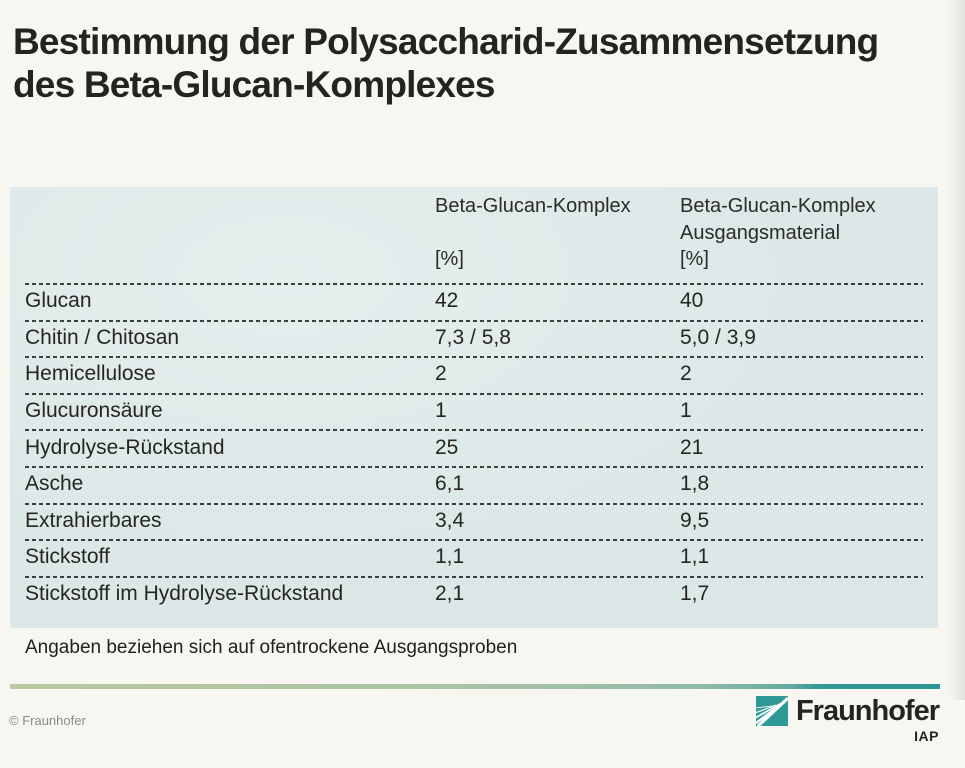 Image resolution: width=965 pixels, height=768 pixels. What do you see at coordinates (686, 374) in the screenshot?
I see `row-value-ausgangsmaterial: 2` at bounding box center [686, 374].